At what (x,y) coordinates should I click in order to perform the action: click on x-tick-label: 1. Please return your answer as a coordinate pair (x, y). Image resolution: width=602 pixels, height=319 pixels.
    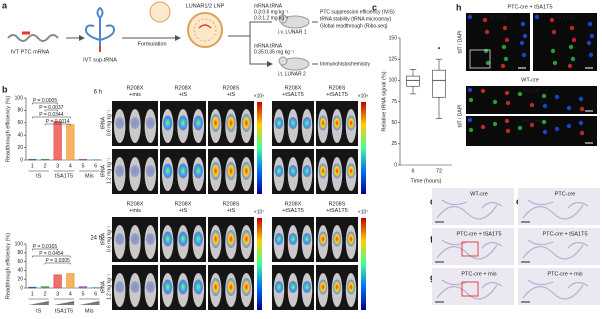
    Looking at the image, I should click on (32, 166).